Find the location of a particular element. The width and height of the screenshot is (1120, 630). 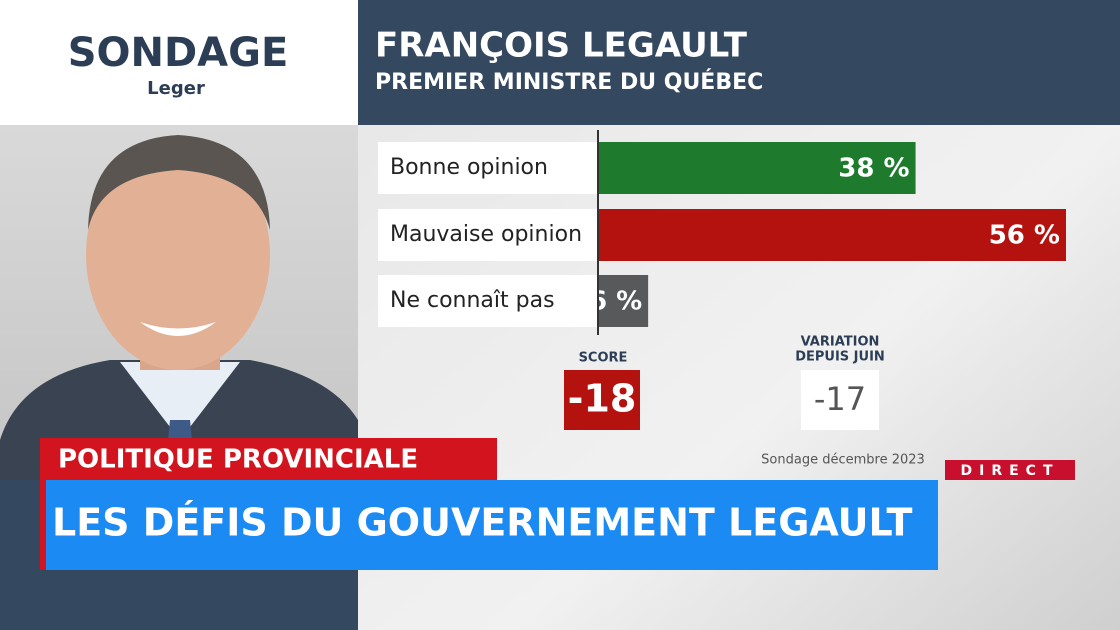

variation-label: VARIATION is located at coordinates (840, 342).